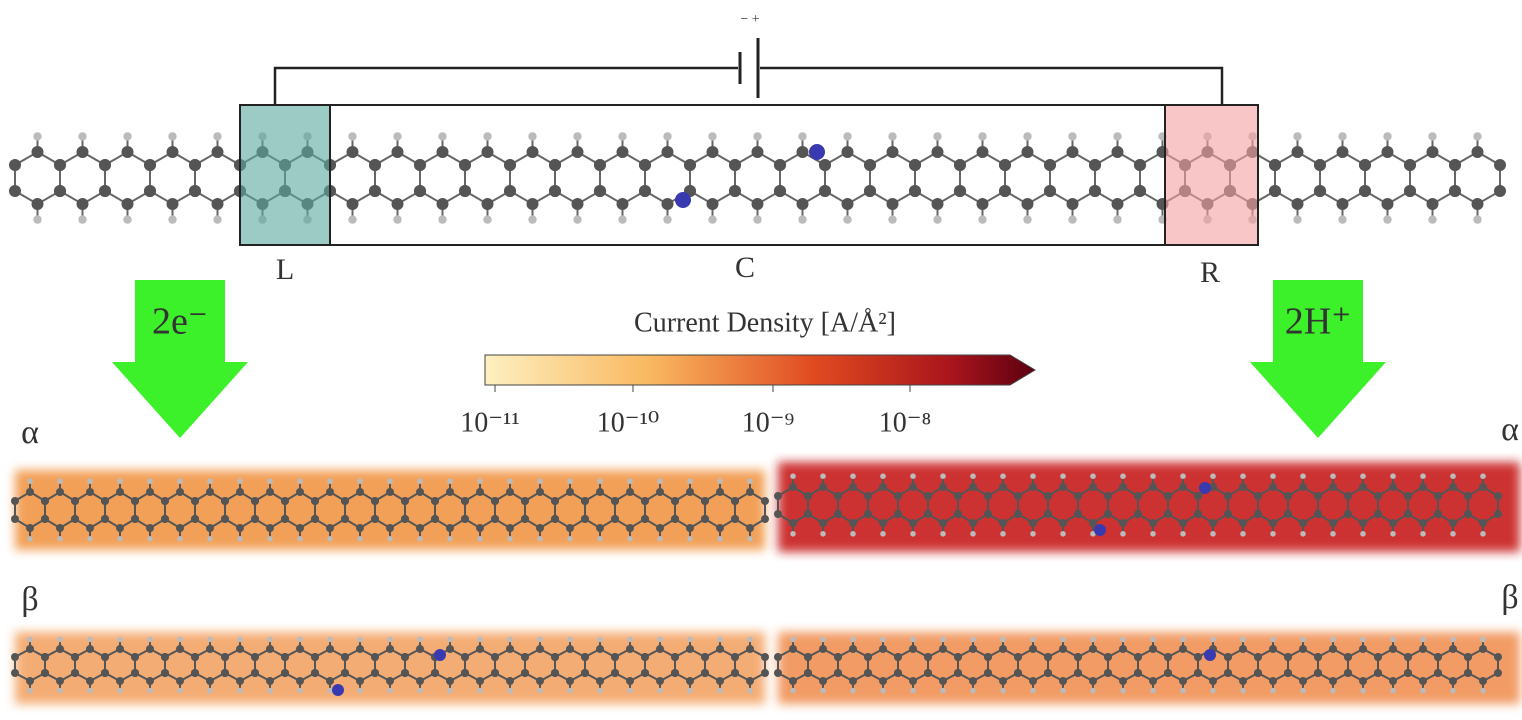  I want to click on circuit-wire, so click(748, 85).